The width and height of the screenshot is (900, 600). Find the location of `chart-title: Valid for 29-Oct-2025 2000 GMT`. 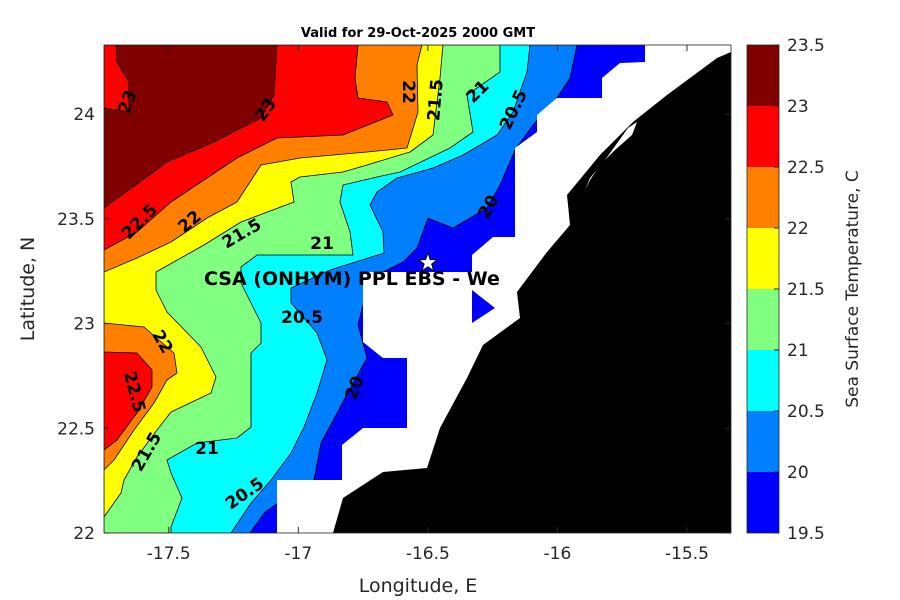

chart-title: Valid for 29-Oct-2025 2000 GMT is located at coordinates (418, 33).